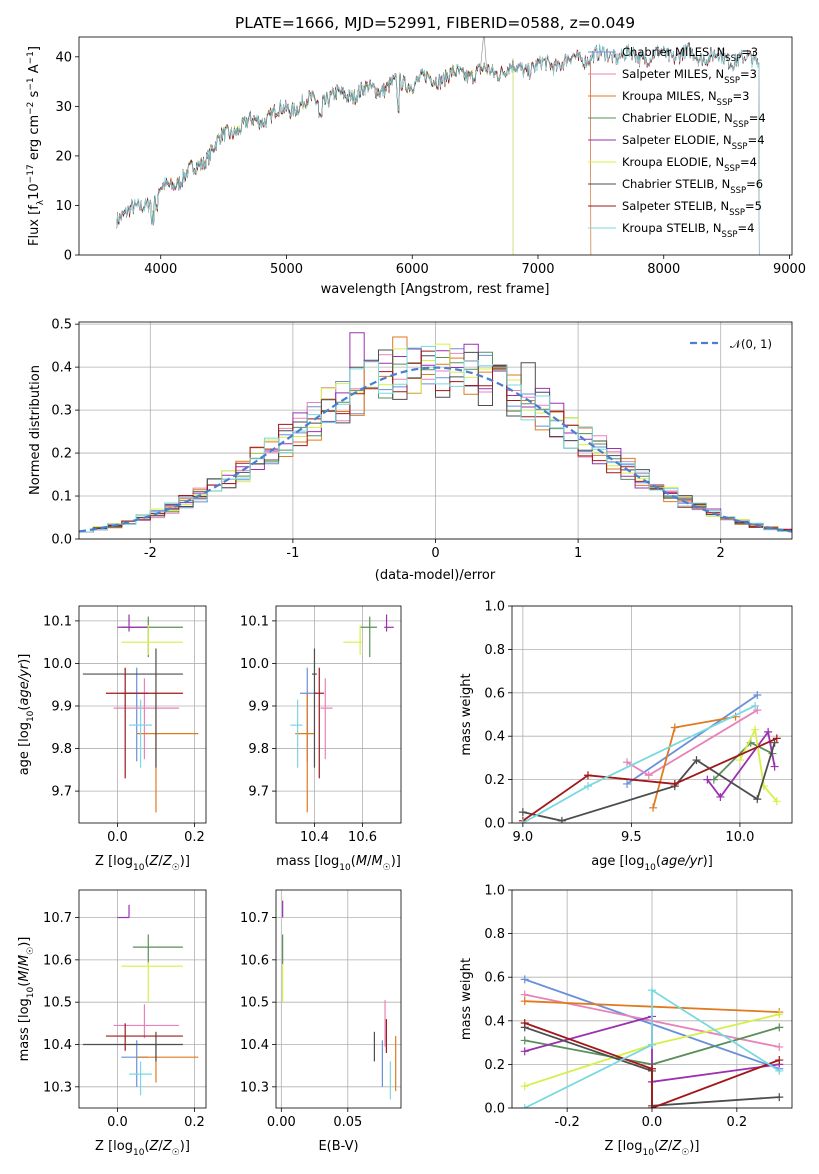  Describe the element at coordinates (751, 344) in the screenshot. I see `legend-entry: 𝒩(0, 1)` at that location.